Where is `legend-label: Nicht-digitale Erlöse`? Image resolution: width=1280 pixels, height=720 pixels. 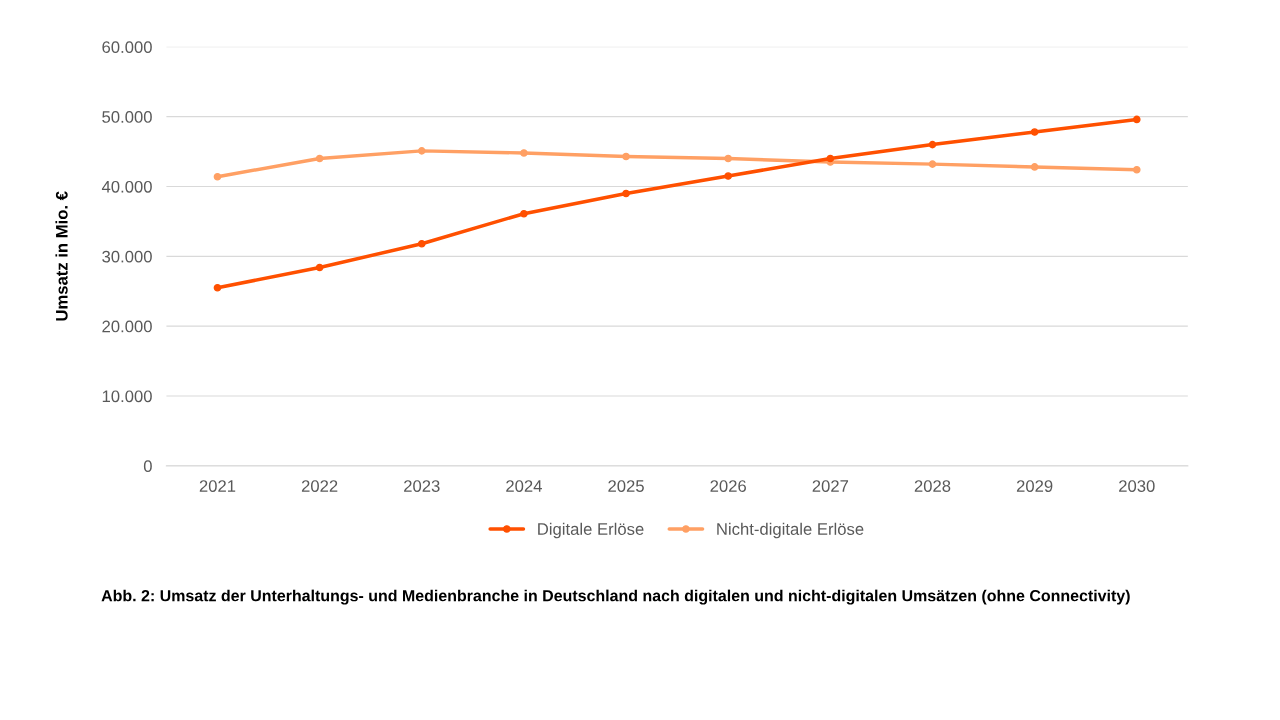
legend-label: Nicht-digitale Erlöse is located at coordinates (790, 530).